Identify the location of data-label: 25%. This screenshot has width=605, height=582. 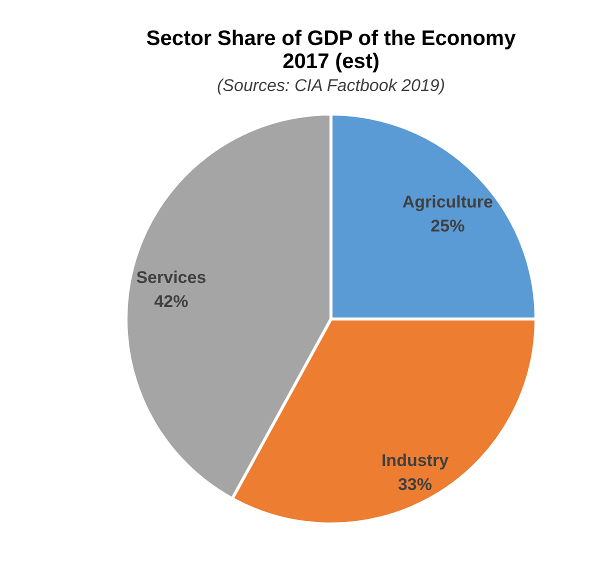
(447, 226).